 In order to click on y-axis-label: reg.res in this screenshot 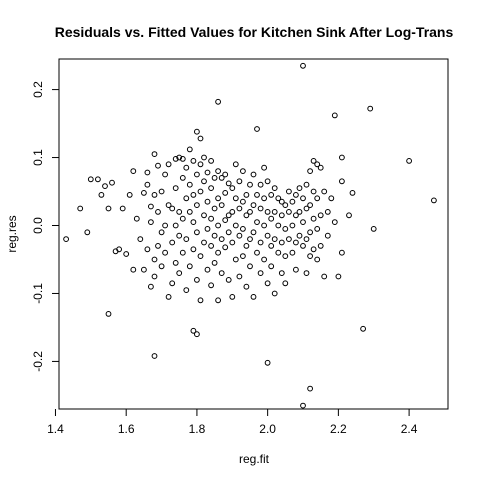, I will do `click(12, 233)`.